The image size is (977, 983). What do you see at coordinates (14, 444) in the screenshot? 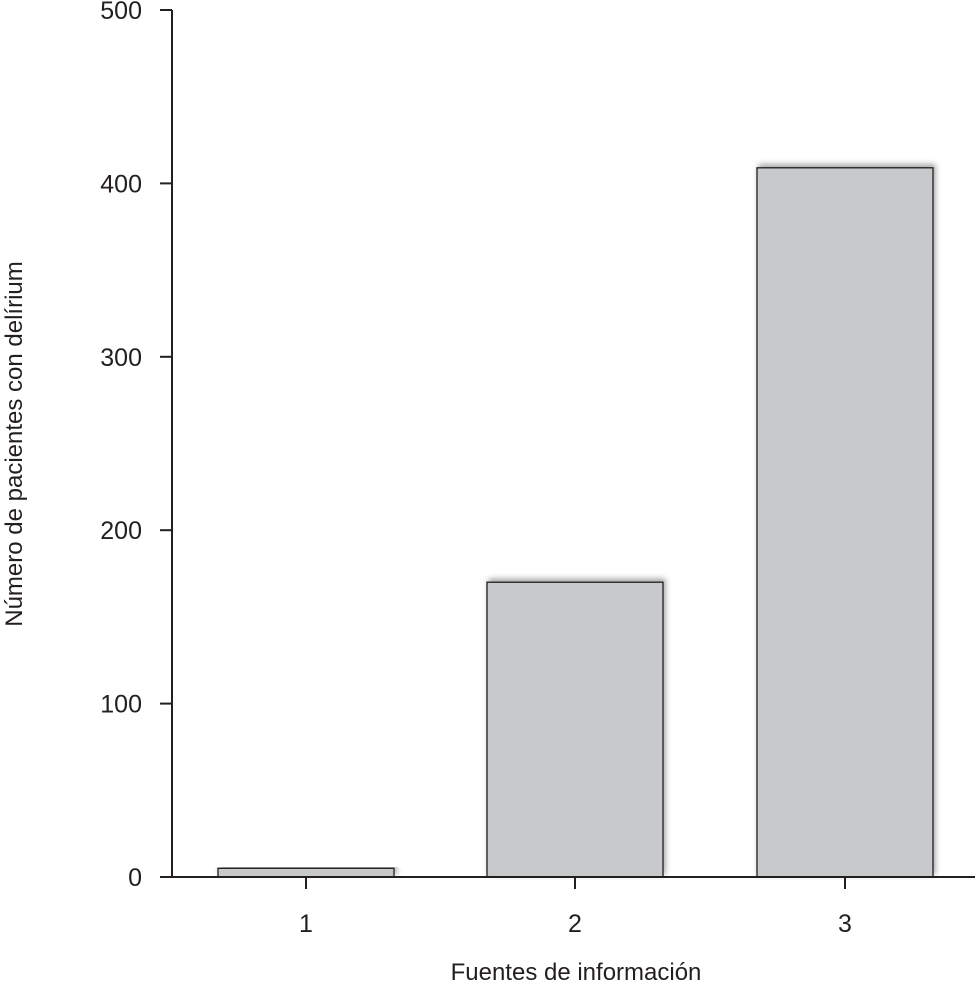
I see `y-axis-title: Número de pacientes con delírium` at bounding box center [14, 444].